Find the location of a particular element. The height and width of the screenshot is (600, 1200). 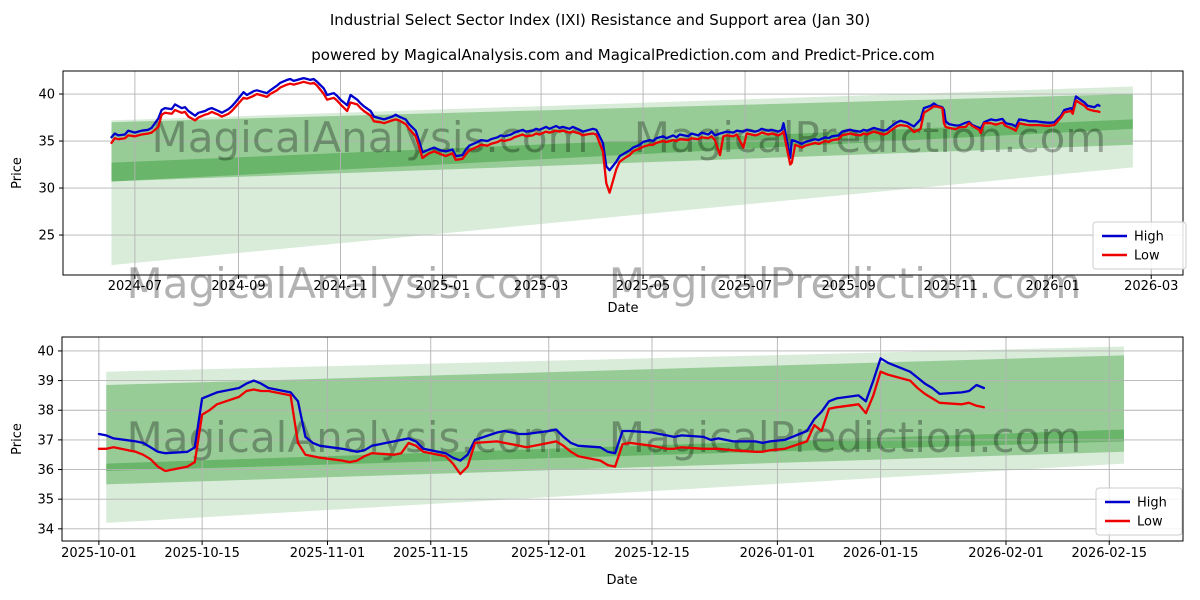

x-tick-label: 2025-09 is located at coordinates (849, 286).